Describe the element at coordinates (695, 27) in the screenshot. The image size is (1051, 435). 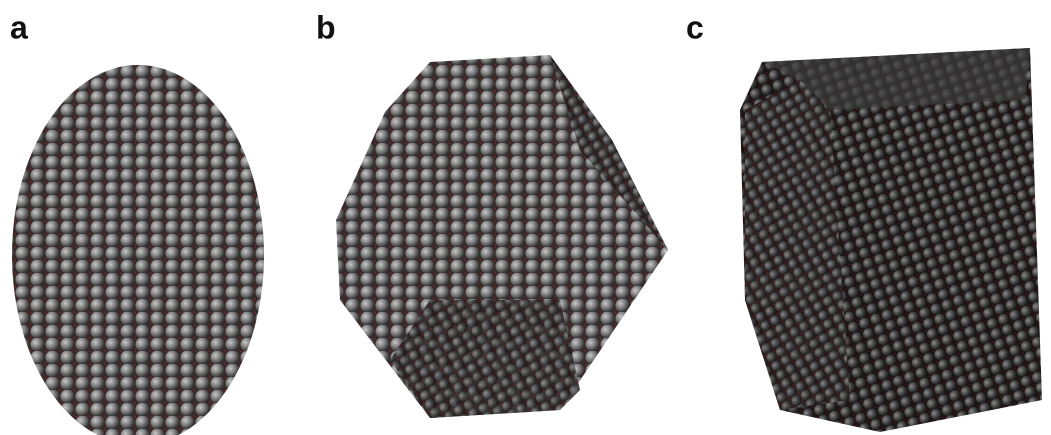
I see `panel-label: c` at that location.